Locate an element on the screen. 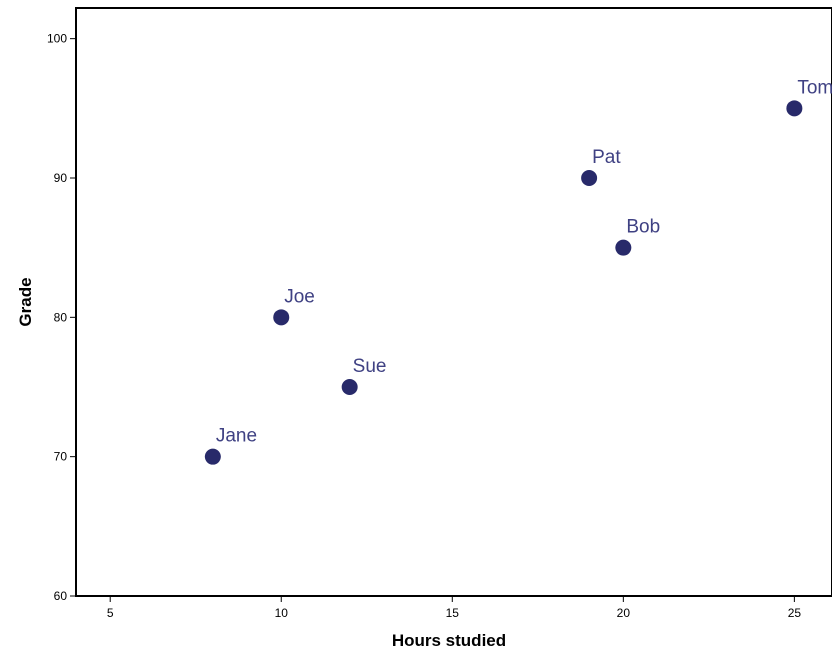 The width and height of the screenshot is (832, 651). point-label: Joe is located at coordinates (299, 296).